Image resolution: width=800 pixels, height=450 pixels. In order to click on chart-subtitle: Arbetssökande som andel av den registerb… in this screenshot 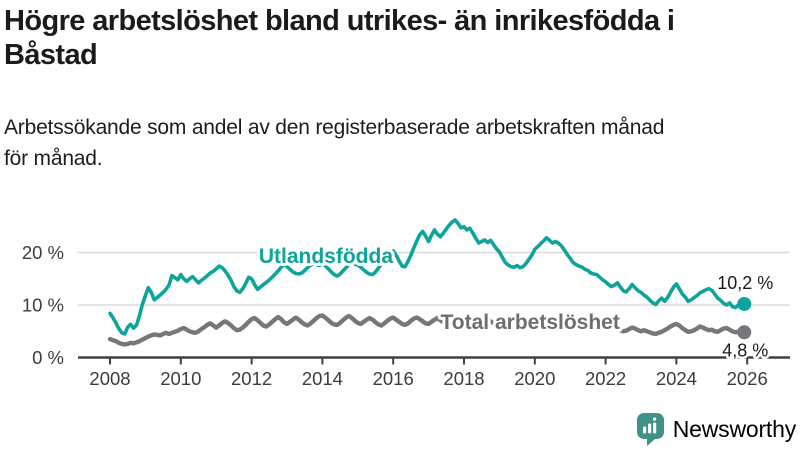, I will do `click(400, 143)`.